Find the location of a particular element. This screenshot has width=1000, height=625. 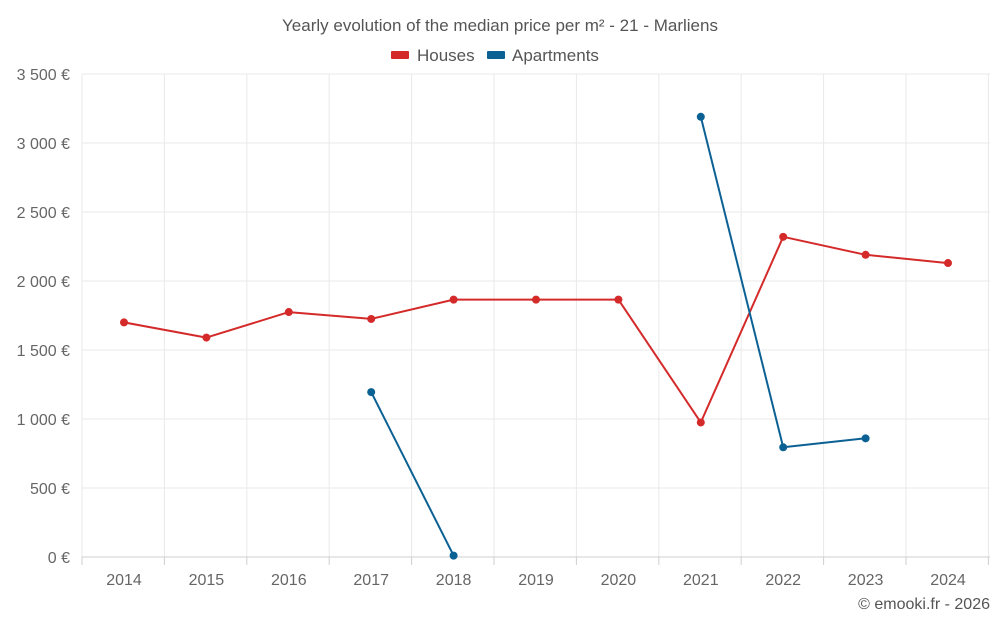

x-tick-label: 2018 is located at coordinates (454, 580).